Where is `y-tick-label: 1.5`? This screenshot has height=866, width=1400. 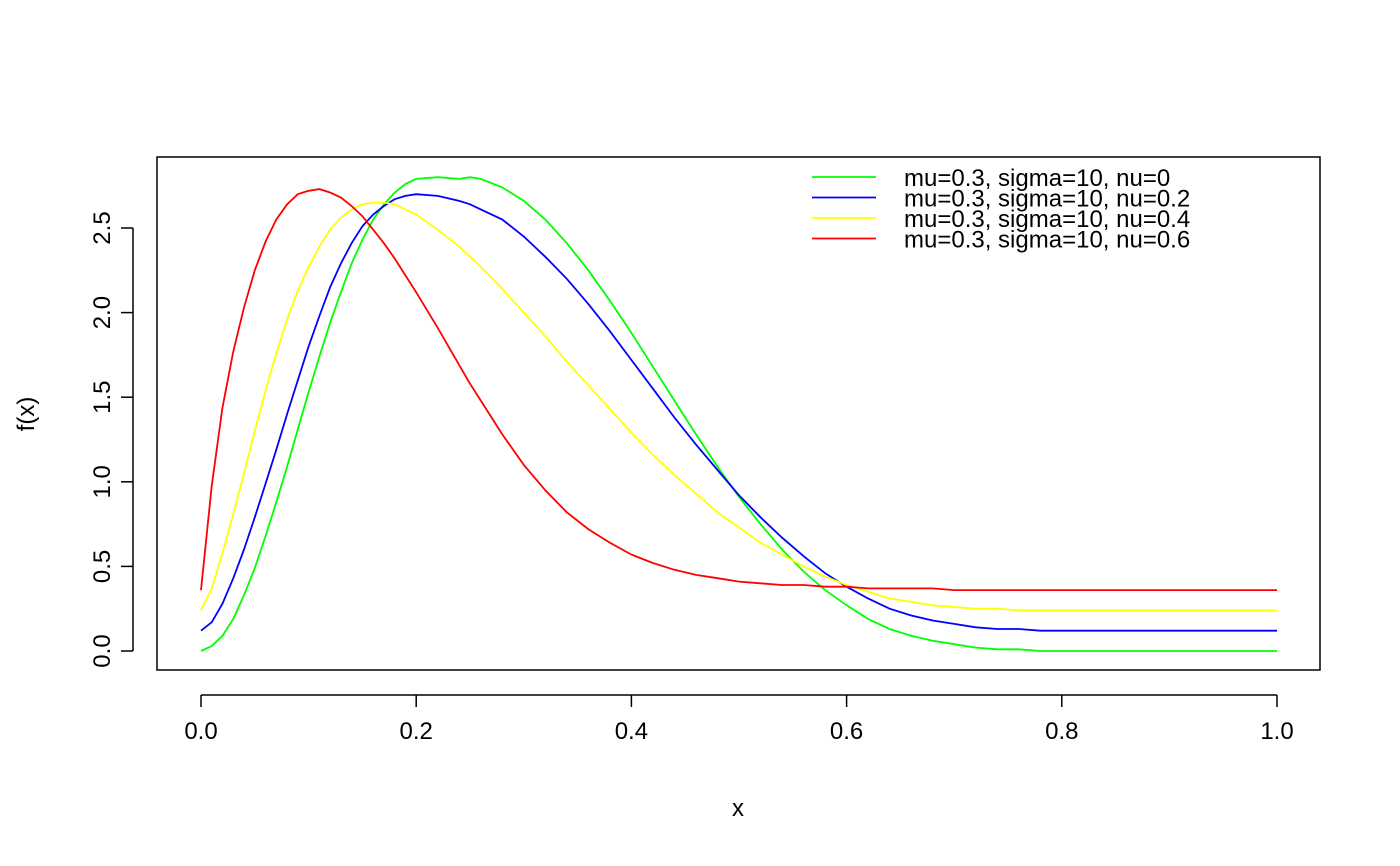 y-tick-label: 1.5 is located at coordinates (102, 397).